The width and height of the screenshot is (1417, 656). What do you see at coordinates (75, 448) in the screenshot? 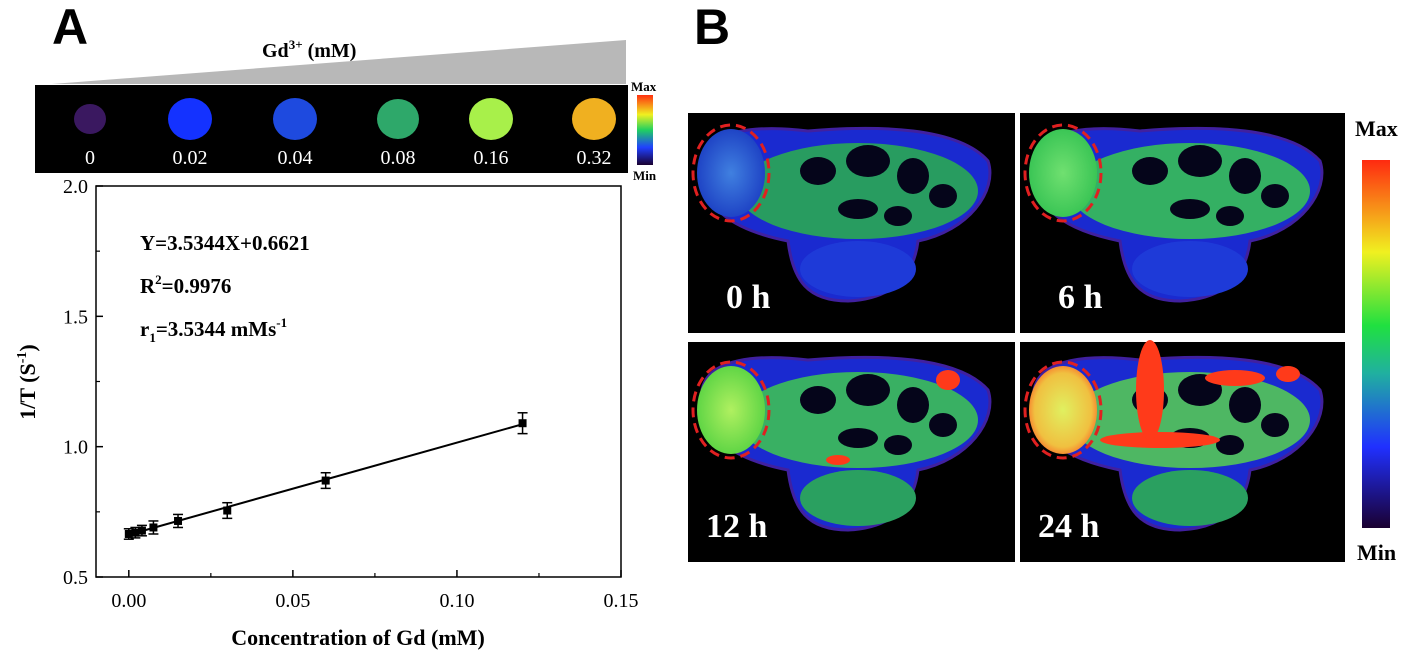
I see `y-tick-label: 1.0` at bounding box center [75, 448].